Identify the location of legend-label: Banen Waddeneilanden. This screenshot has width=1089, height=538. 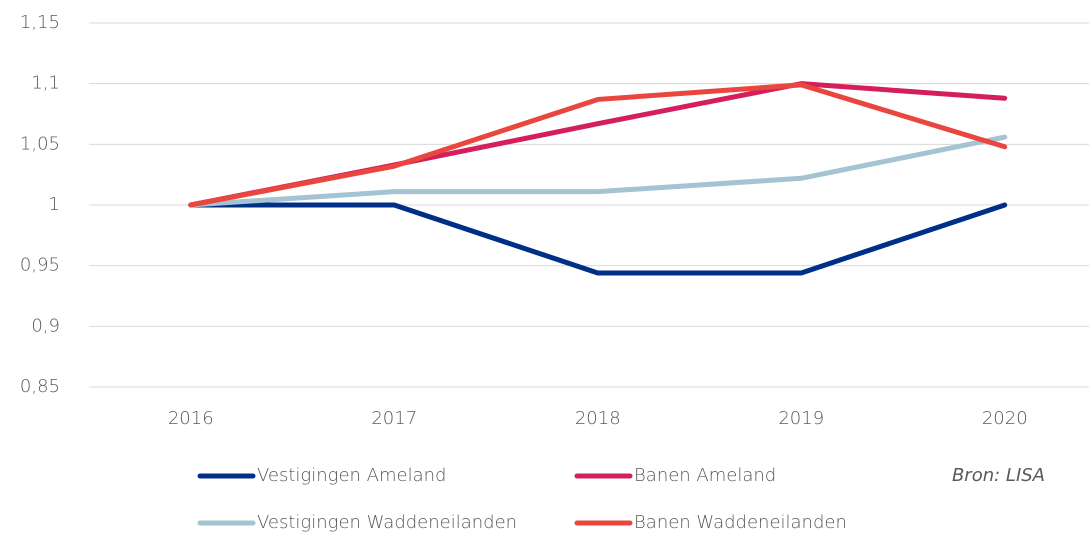
(740, 522).